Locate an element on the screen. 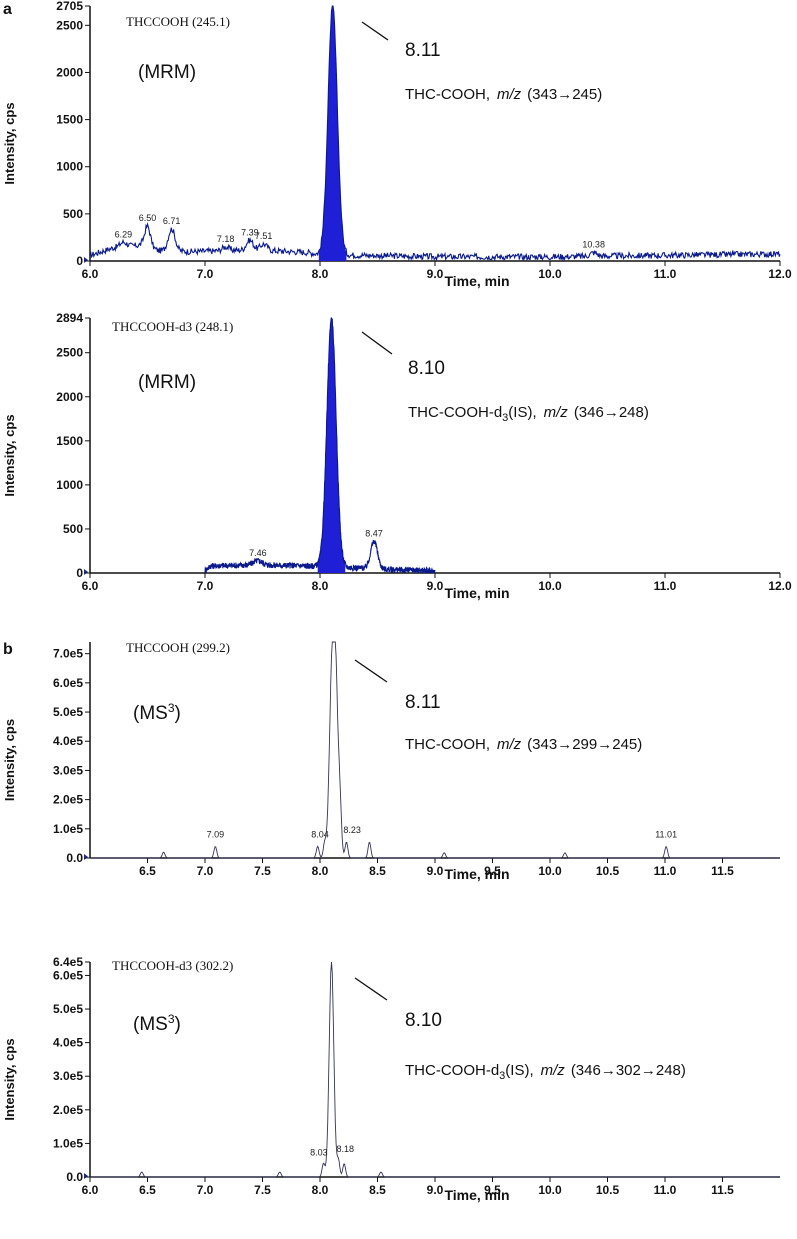  y-tick-label: 2705 is located at coordinates (69, 6).